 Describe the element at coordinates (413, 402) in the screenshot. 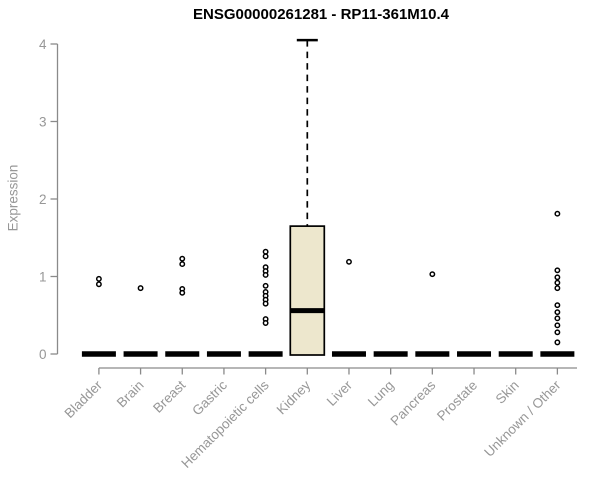

I see `x-tick-label-pancreas: Pancreas` at that location.